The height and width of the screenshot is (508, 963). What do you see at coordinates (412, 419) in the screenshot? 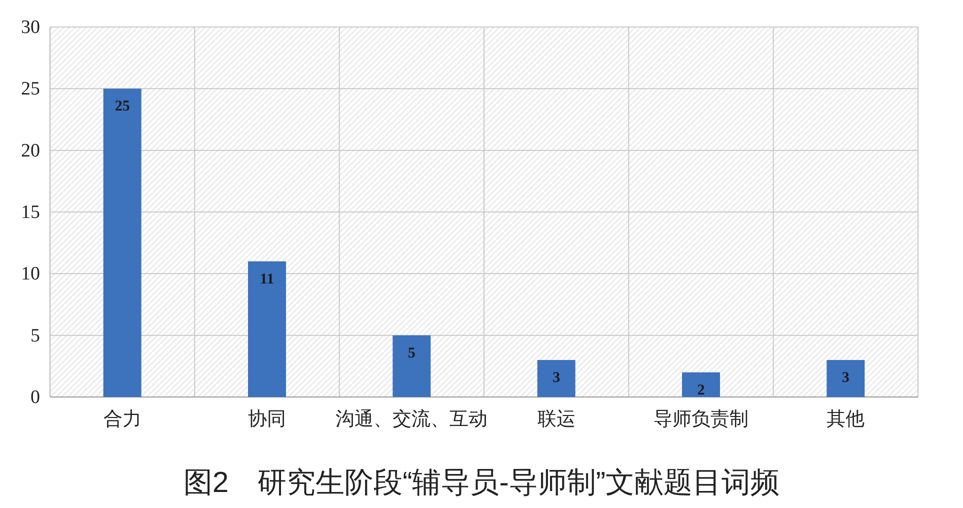
I see `x-tick-label: 沟通、交流、互动` at bounding box center [412, 419].